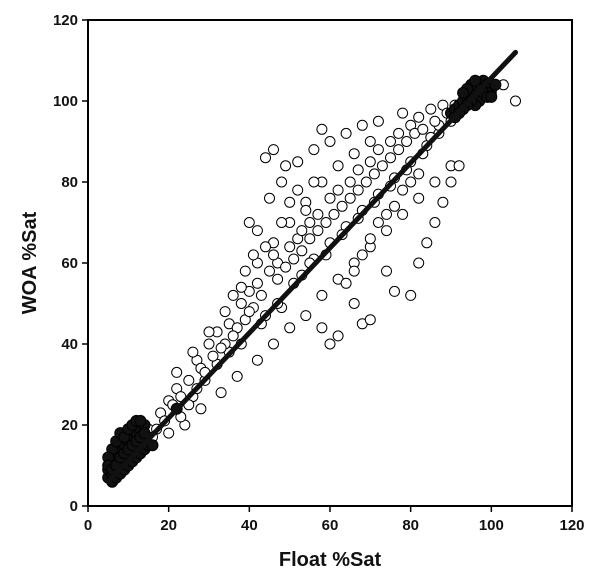 Image resolution: width=590 pixels, height=576 pixels. I want to click on x-tick-label-4: 80, so click(410, 525).